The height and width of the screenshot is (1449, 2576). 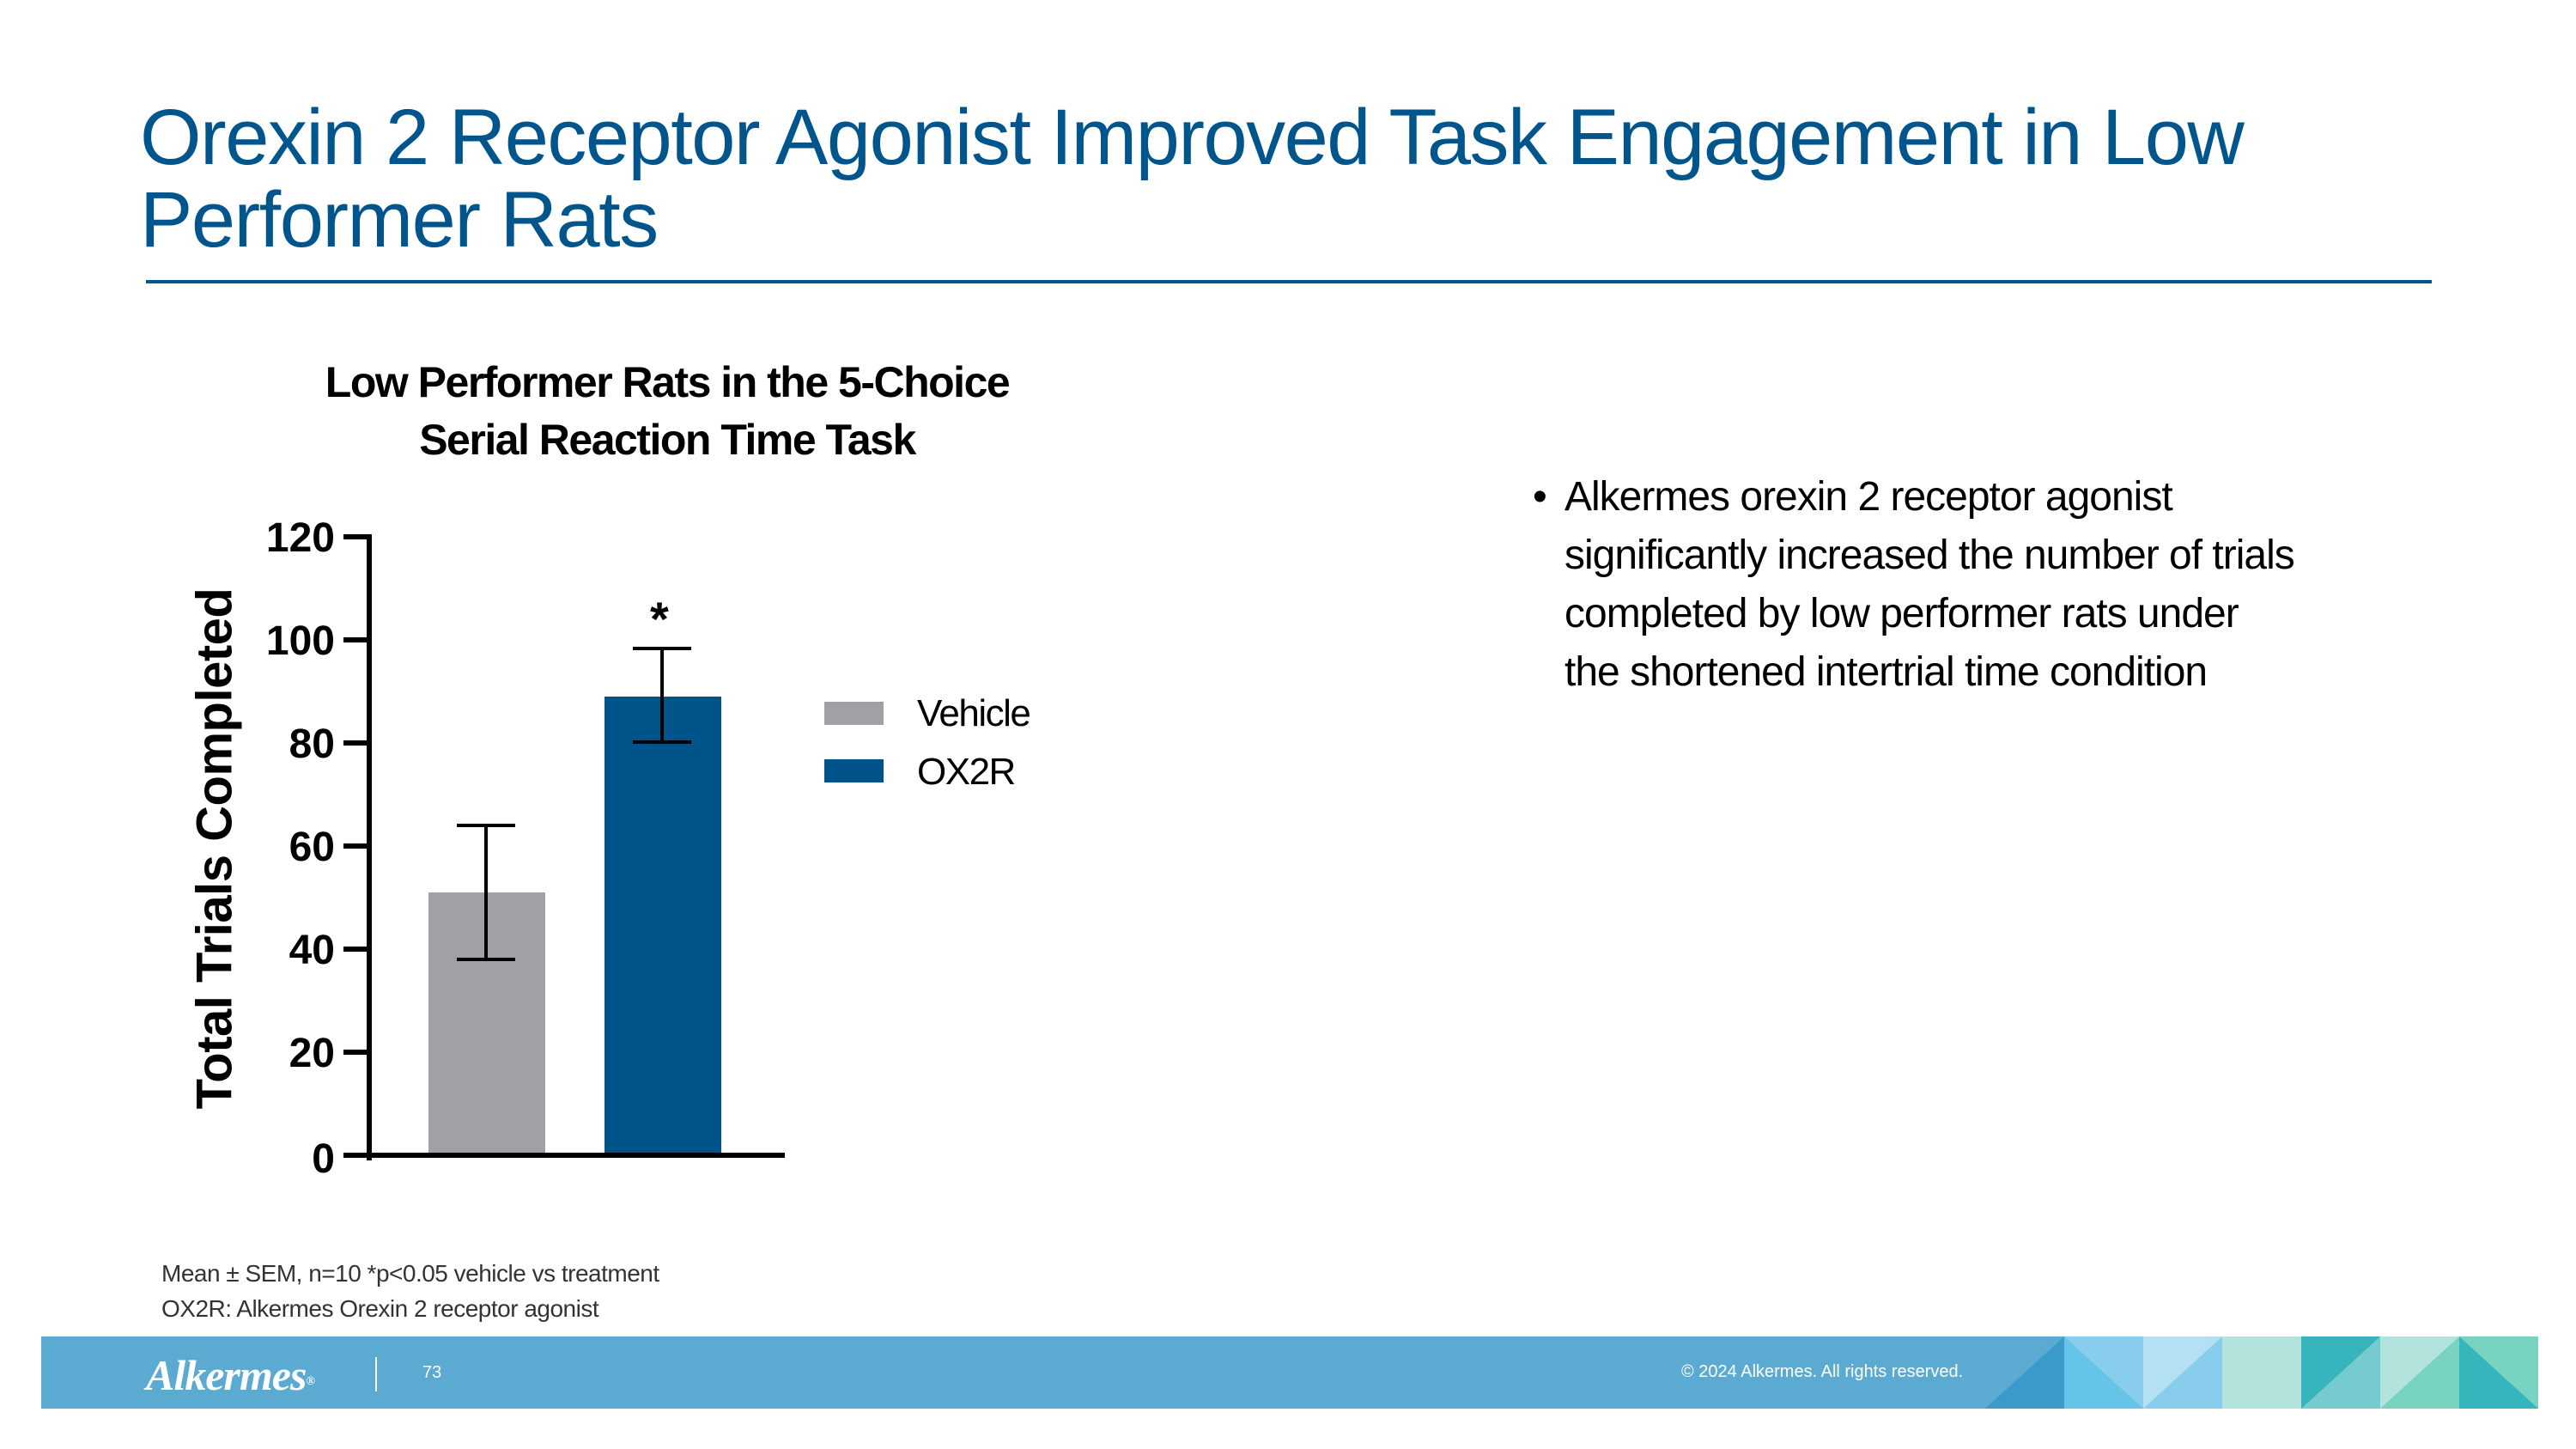 I want to click on slide-title-line-2: Performer Rats, so click(x=399, y=220).